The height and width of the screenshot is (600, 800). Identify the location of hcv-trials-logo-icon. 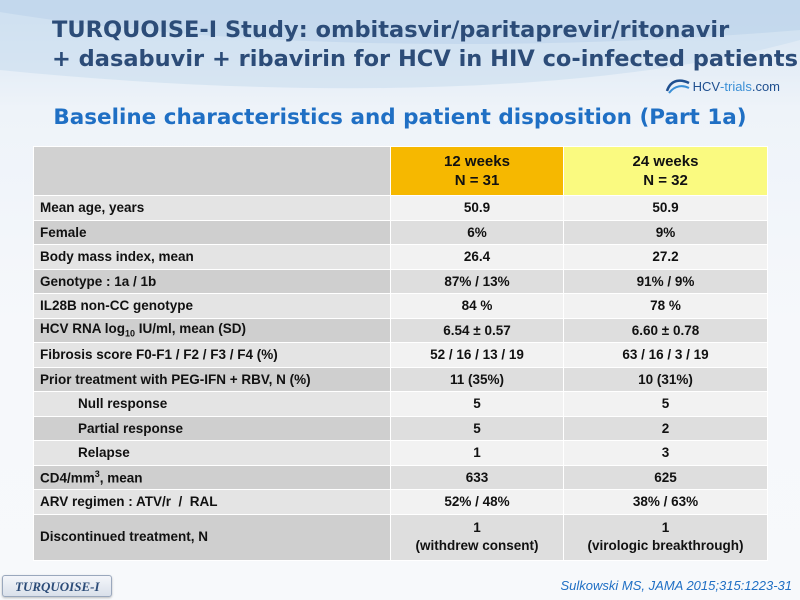
(677, 86).